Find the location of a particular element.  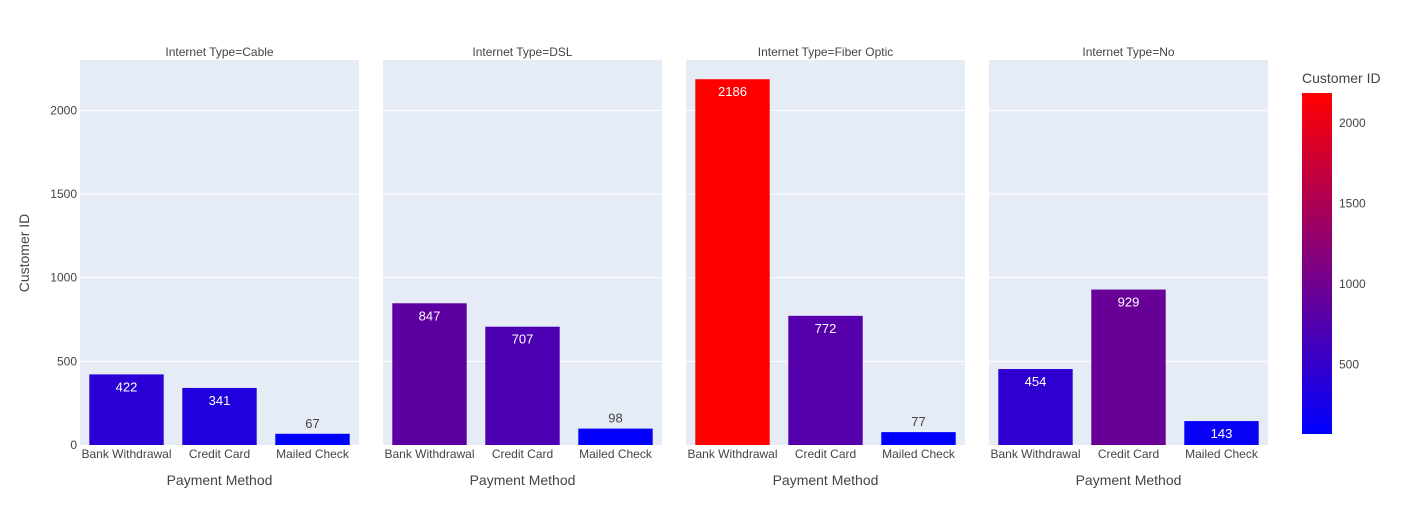

y-tick-label: 500 is located at coordinates (67, 361).